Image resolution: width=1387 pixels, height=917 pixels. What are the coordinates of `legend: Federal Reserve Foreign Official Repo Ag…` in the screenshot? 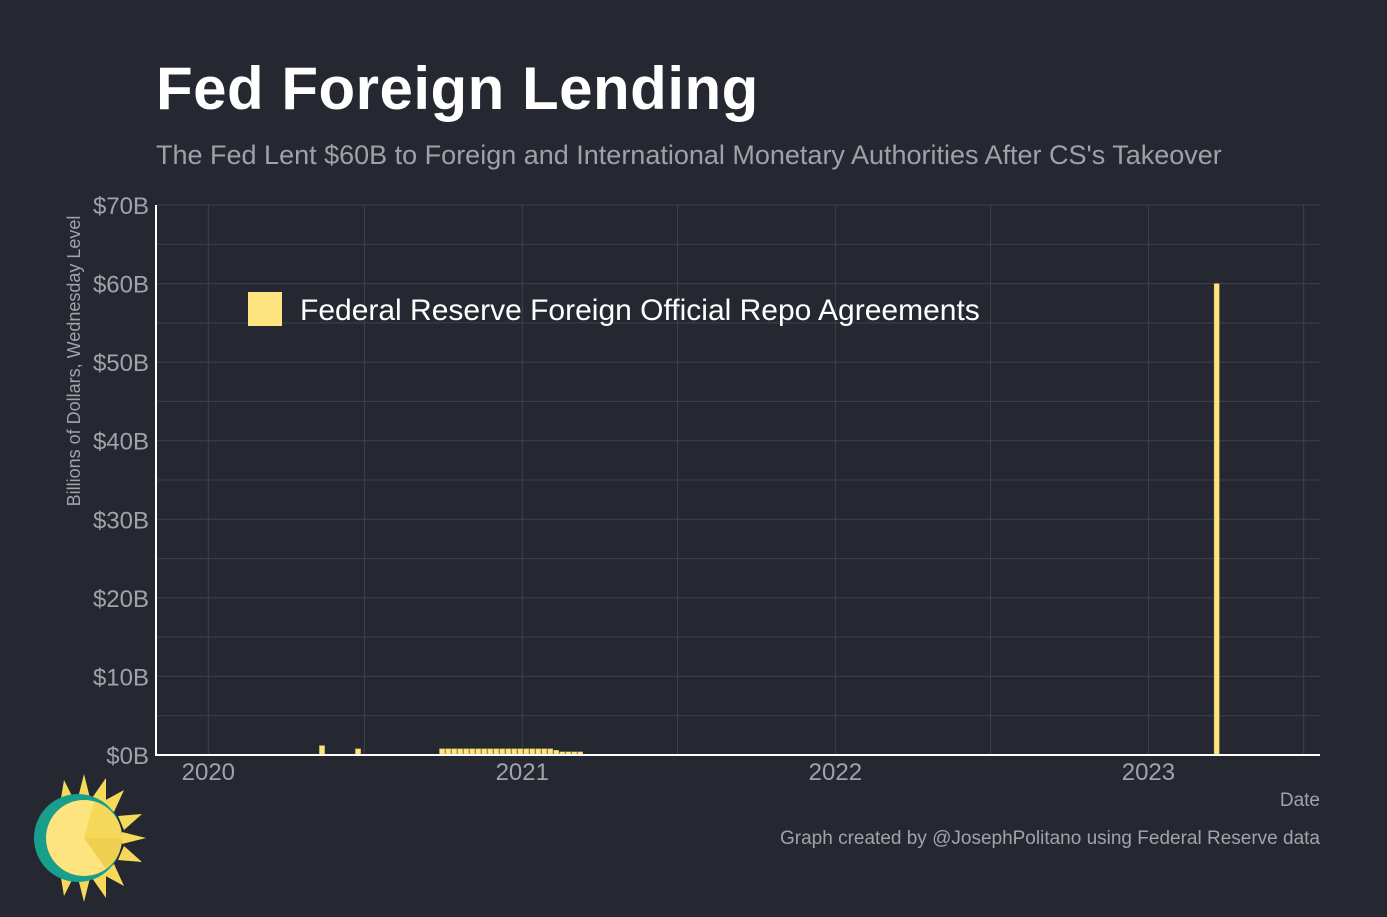 It's located at (614, 309).